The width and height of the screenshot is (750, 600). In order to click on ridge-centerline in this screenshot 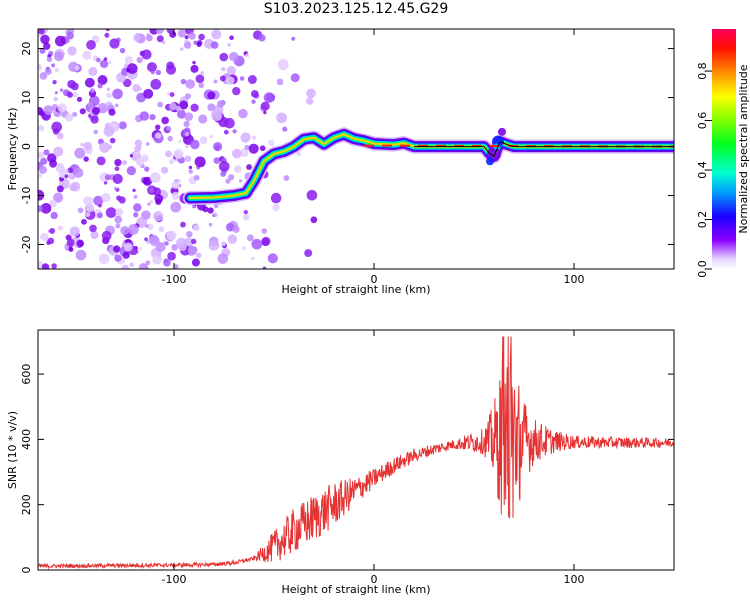, I will do `click(544, 149)`.